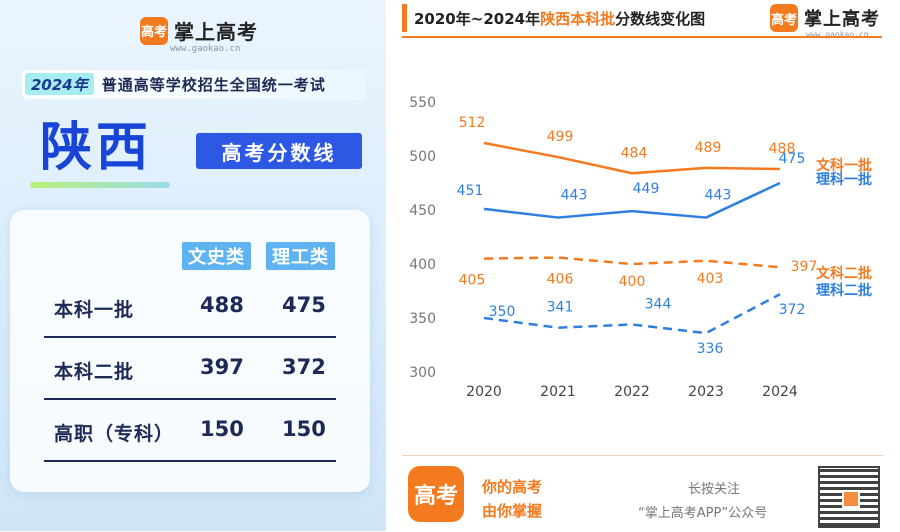  What do you see at coordinates (703, 513) in the screenshot?
I see `follow-hint-2: “掌上高考APP”公众号` at bounding box center [703, 513].